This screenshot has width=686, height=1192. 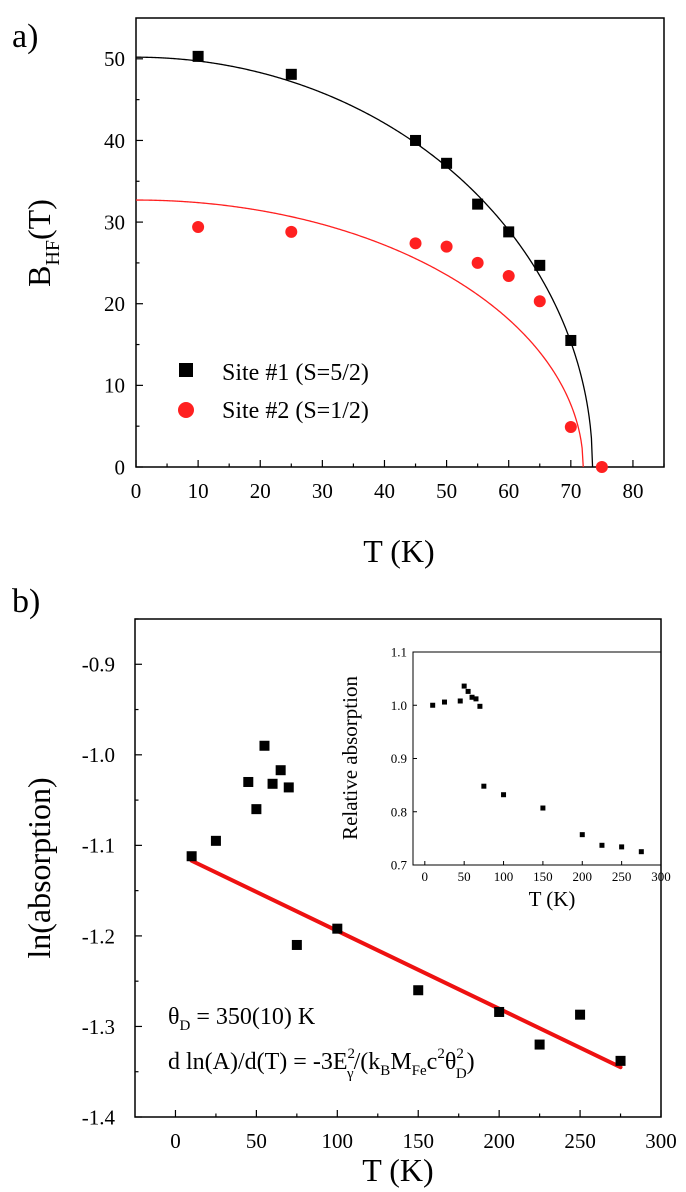 I want to click on inset-x-axis-label: T (K), so click(x=552, y=899).